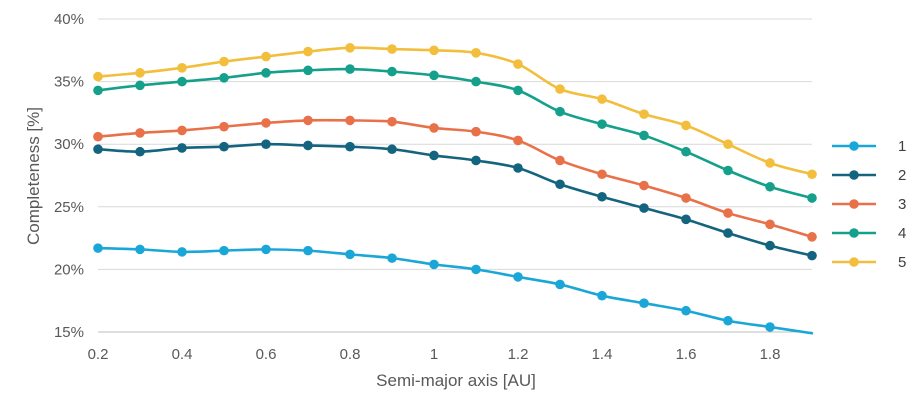 This screenshot has height=406, width=921. Describe the element at coordinates (869, 175) in the screenshot. I see `legend-item: 2` at that location.